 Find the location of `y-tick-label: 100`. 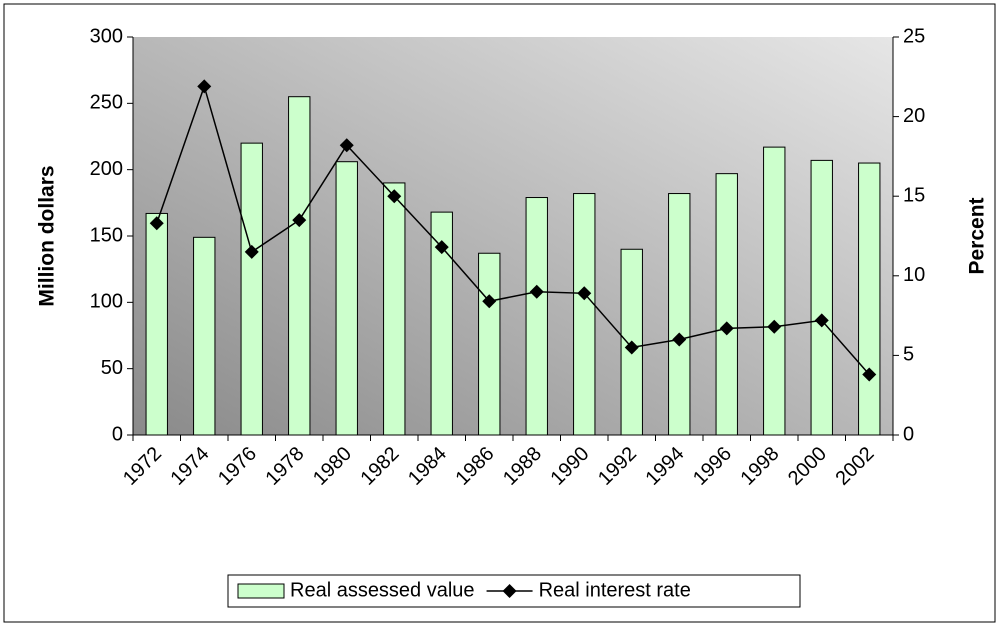

y-tick-label: 100 is located at coordinates (106, 302).